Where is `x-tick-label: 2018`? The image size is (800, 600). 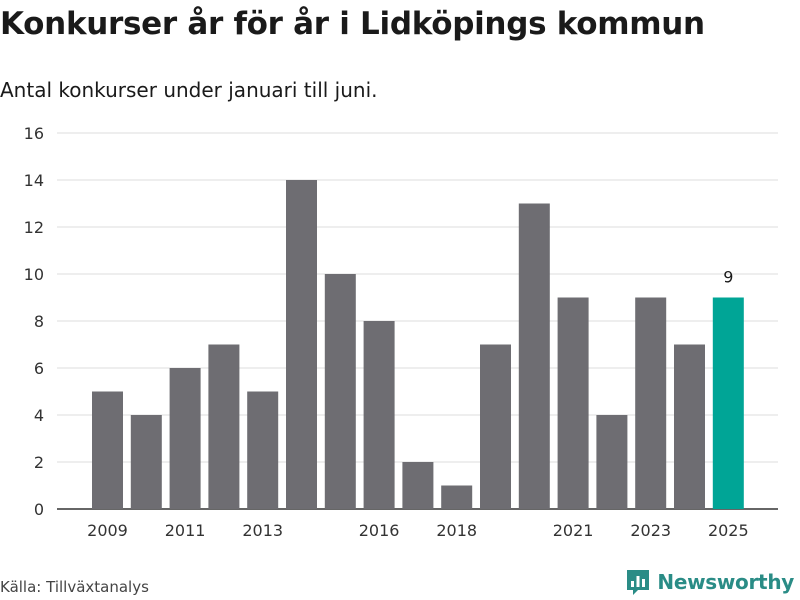
x-tick-label: 2018 is located at coordinates (456, 530).